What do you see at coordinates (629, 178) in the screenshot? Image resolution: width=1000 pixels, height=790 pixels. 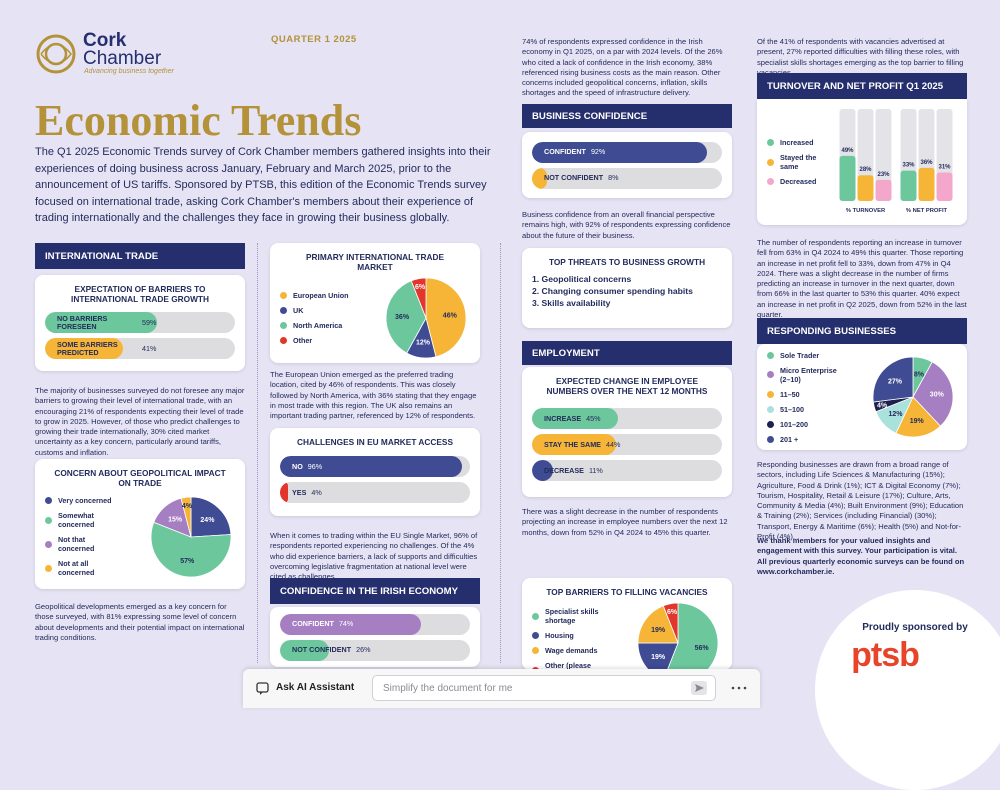 I see `bar-label: NOT CONFIDENT 8%` at bounding box center [629, 178].